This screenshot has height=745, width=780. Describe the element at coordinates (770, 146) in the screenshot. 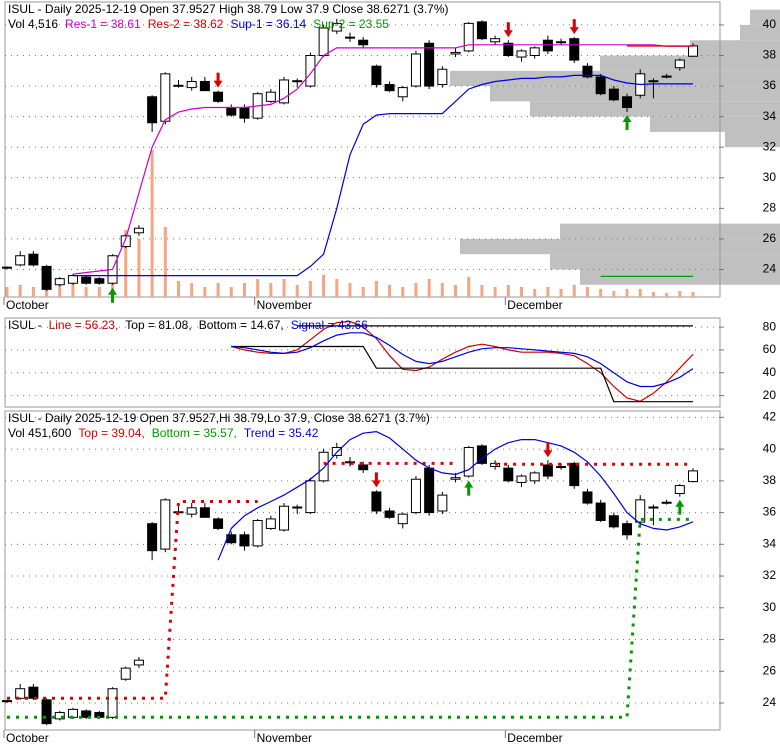

I see `y-tick-label: 32` at that location.